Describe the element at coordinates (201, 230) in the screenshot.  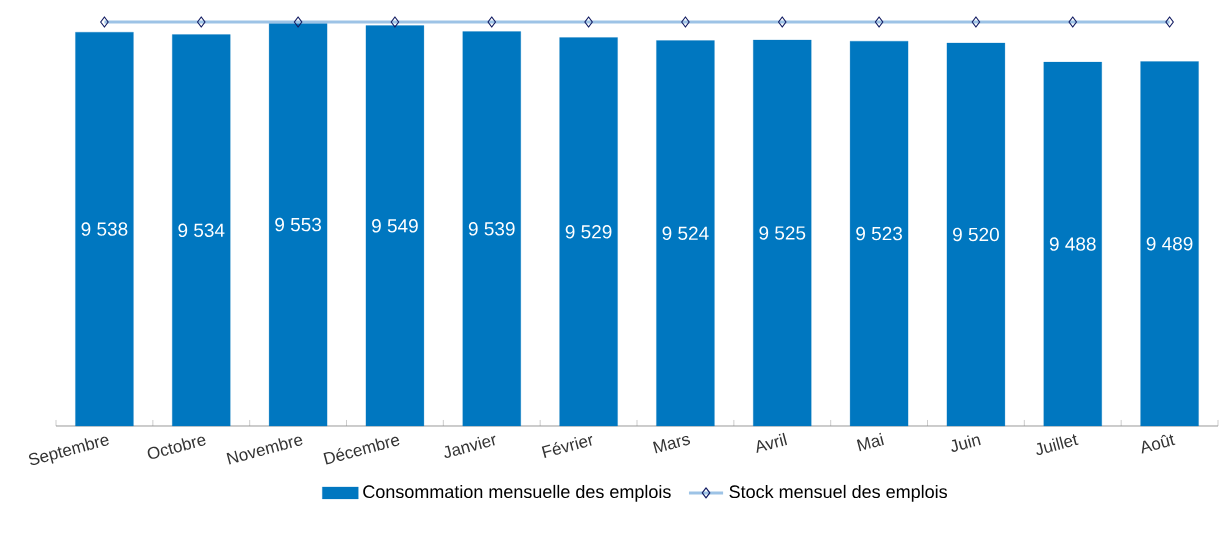
I see `data-label: 9 534` at that location.